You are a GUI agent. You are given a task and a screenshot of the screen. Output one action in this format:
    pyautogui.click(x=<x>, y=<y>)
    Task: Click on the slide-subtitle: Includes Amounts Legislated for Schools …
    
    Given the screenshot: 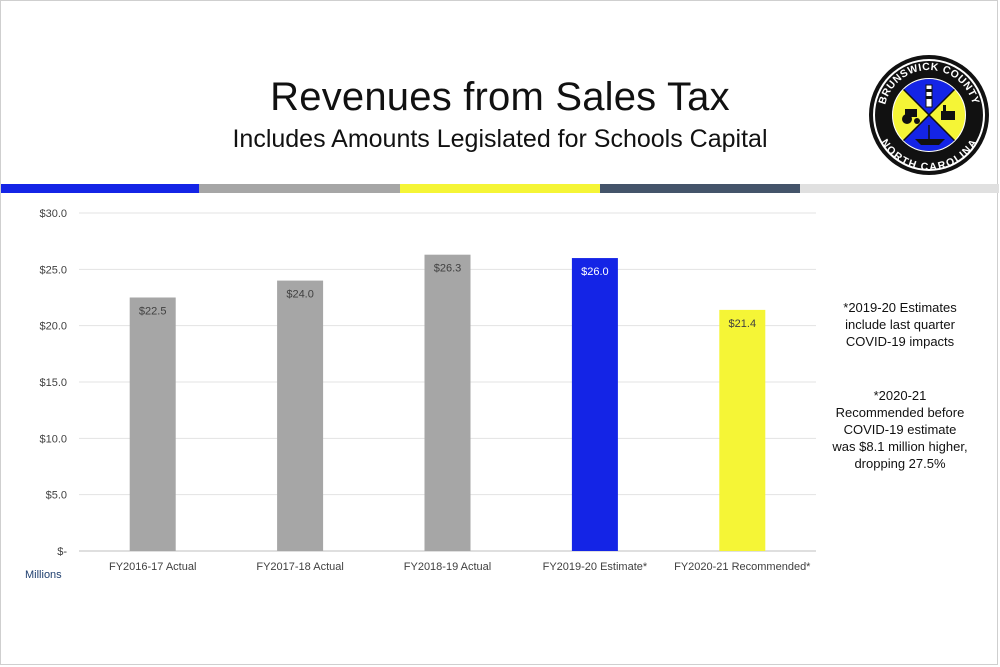 What is the action you would take?
    pyautogui.click(x=500, y=139)
    